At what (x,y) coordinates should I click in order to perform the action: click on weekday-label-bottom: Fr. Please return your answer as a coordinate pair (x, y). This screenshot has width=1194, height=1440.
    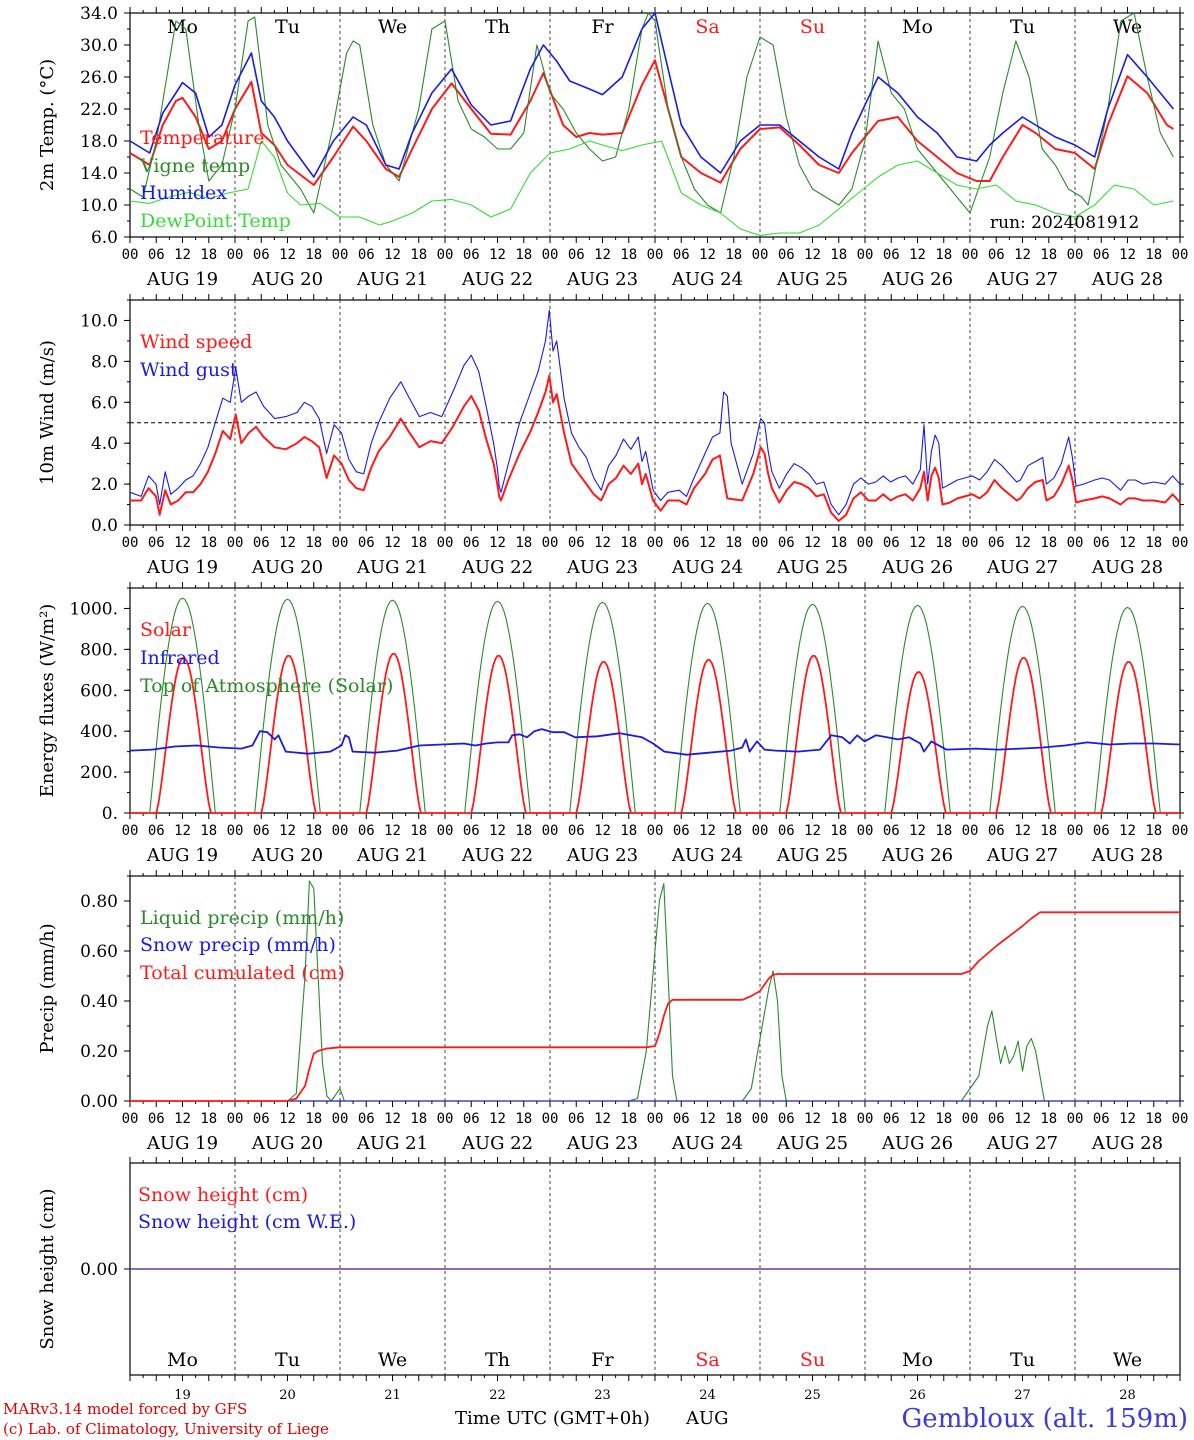
    Looking at the image, I should click on (602, 1360).